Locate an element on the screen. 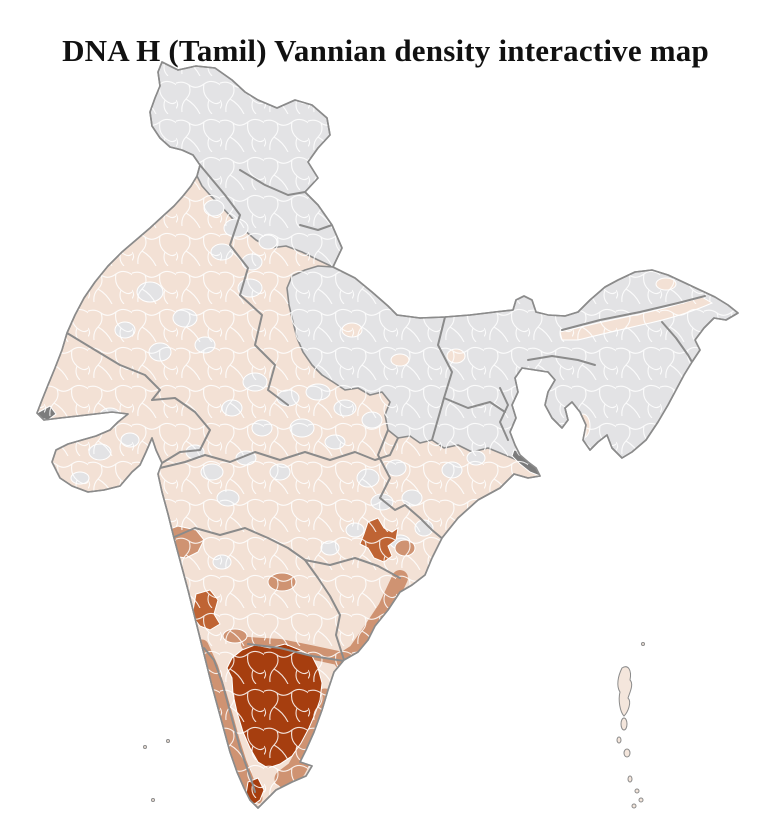  region-lakshadweep-islands is located at coordinates (156, 770).